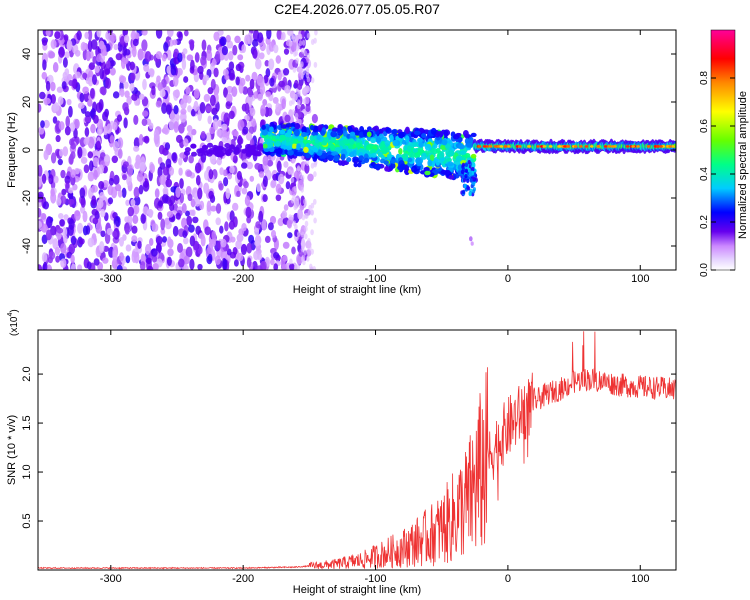  Describe the element at coordinates (13, 322) in the screenshot. I see `snr-y-scale-label: (x104)` at that location.